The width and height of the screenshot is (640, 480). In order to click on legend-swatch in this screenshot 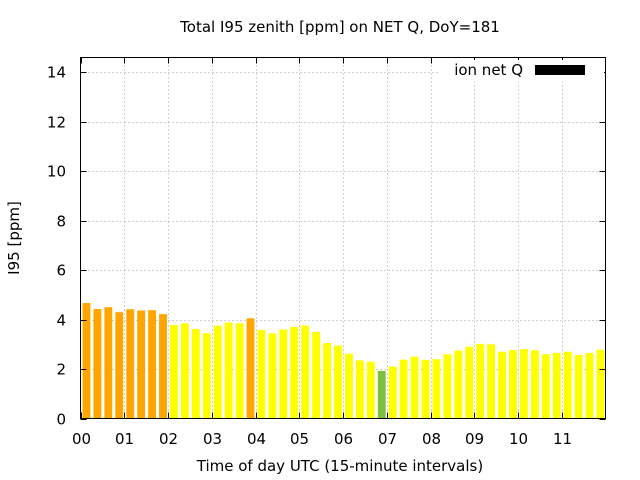, I will do `click(560, 70)`.